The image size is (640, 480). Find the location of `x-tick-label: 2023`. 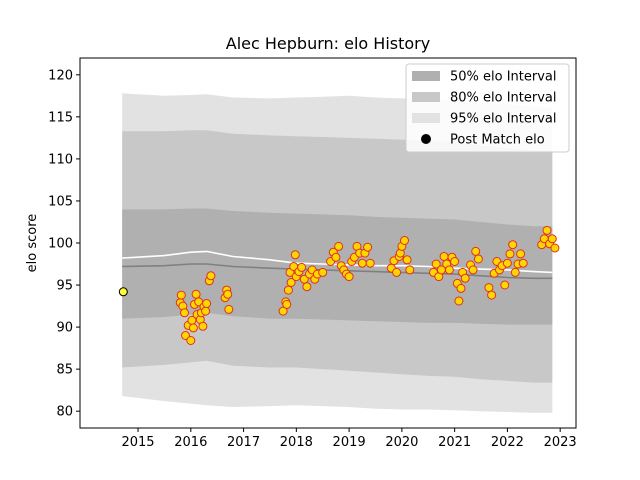

x-tick-label: 2023 is located at coordinates (560, 442).